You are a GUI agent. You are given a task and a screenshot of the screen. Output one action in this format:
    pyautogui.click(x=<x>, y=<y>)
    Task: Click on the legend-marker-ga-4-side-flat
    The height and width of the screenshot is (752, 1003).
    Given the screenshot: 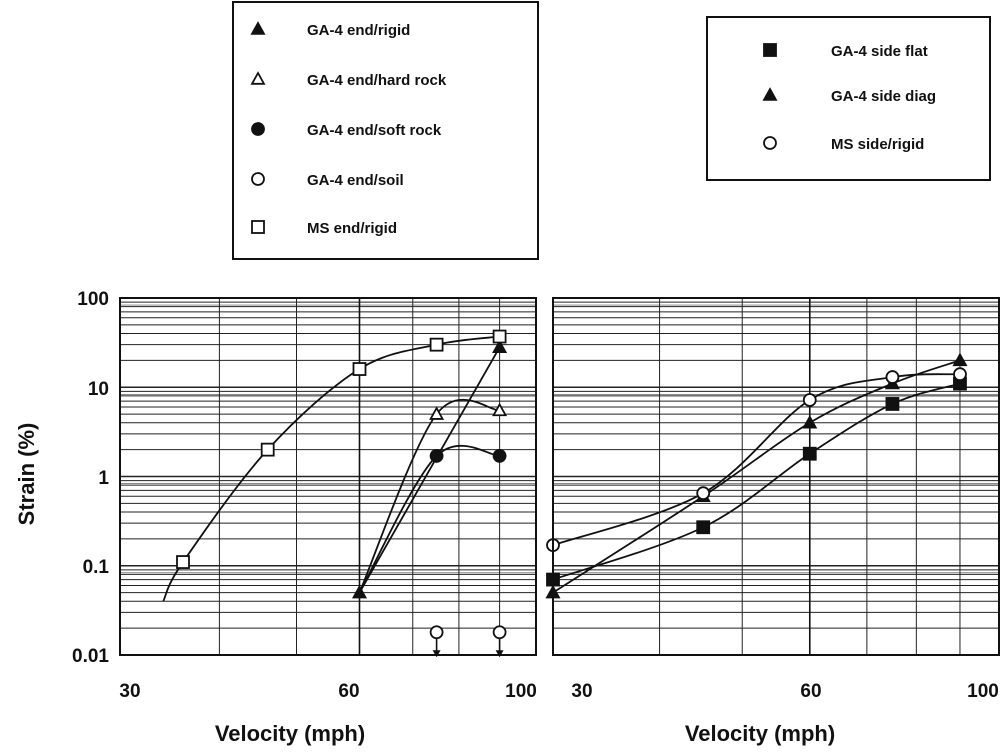 What is the action you would take?
    pyautogui.click(x=770, y=50)
    